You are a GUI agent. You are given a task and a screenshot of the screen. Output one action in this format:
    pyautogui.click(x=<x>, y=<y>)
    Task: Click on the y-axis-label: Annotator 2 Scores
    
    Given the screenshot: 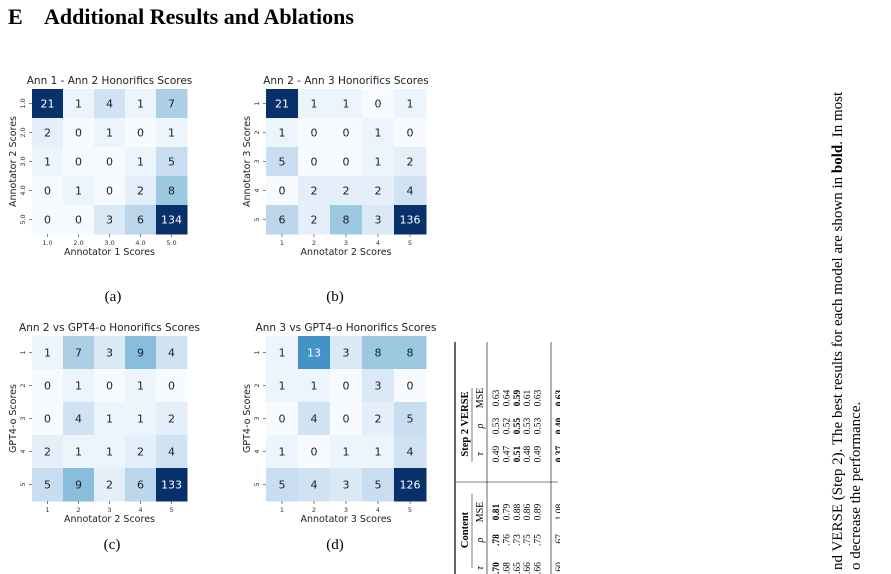 What is the action you would take?
    pyautogui.click(x=13, y=161)
    